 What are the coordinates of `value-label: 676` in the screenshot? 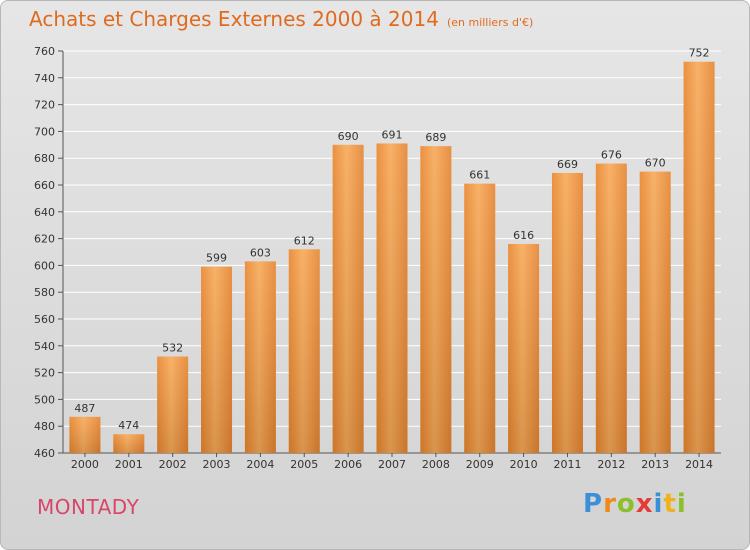 It's located at (611, 155).